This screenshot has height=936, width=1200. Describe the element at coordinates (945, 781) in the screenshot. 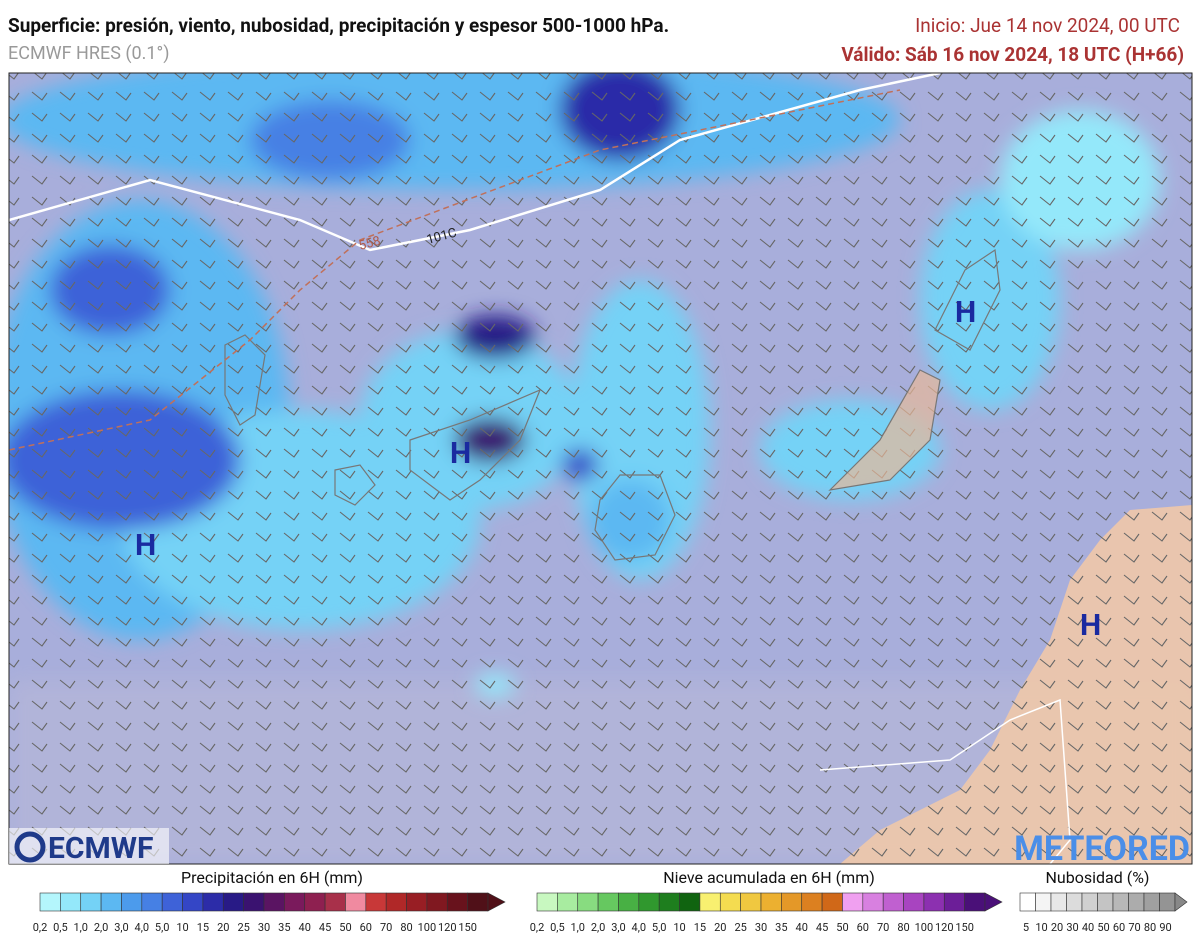

I see `isobar` at that location.